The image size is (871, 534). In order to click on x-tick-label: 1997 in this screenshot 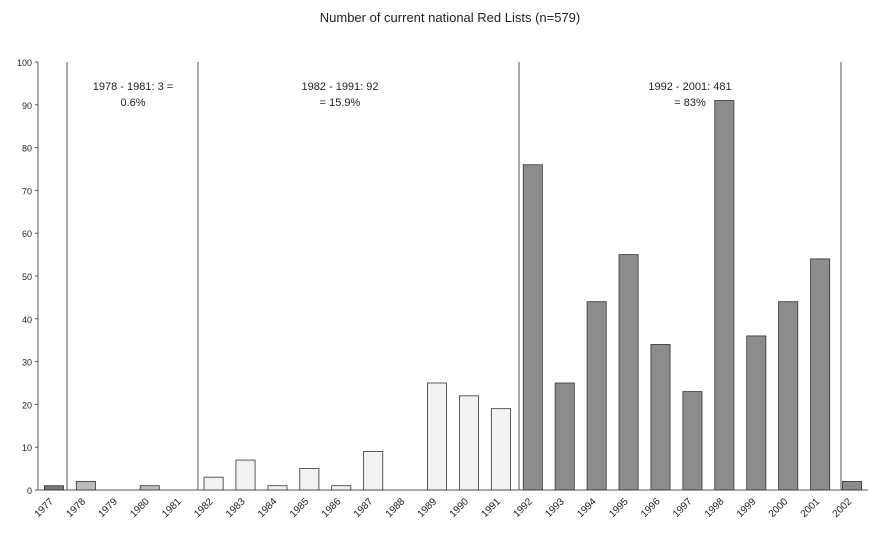, I will do `click(683, 508)`.